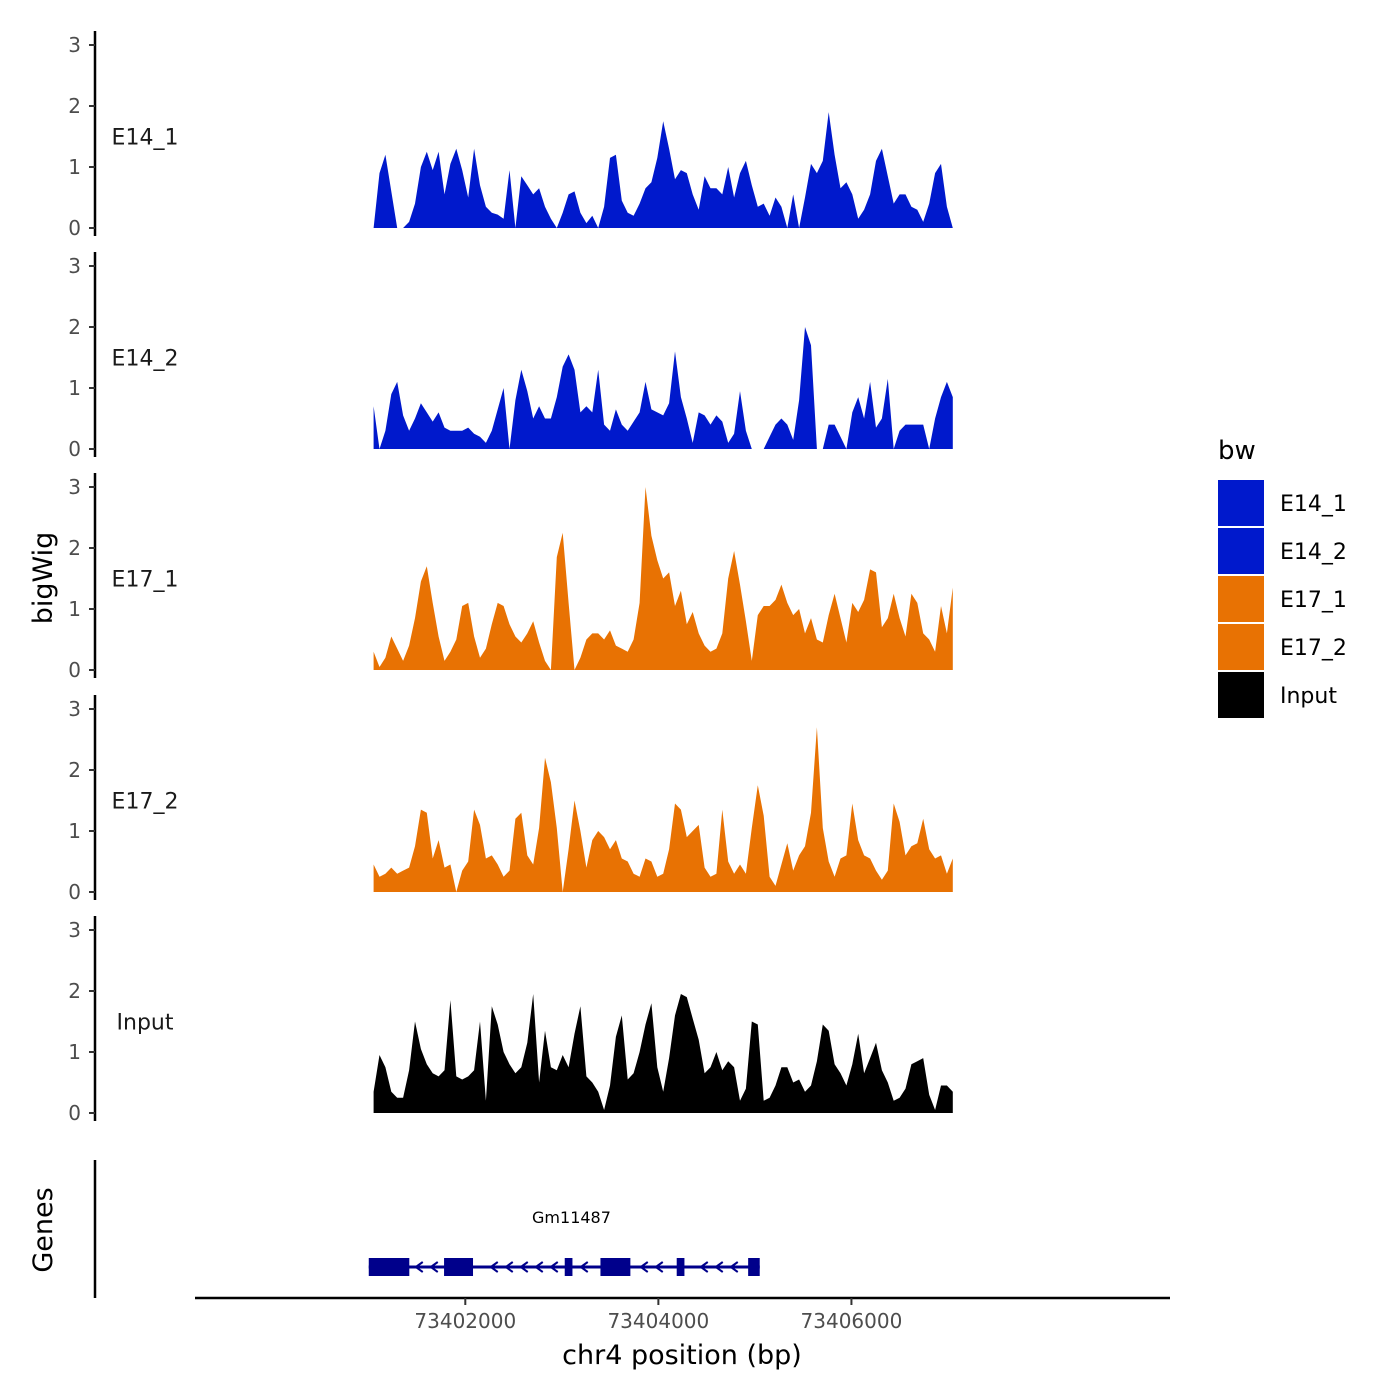 Image resolution: width=1400 pixels, height=1400 pixels. I want to click on legend-title: bw, so click(1237, 451).